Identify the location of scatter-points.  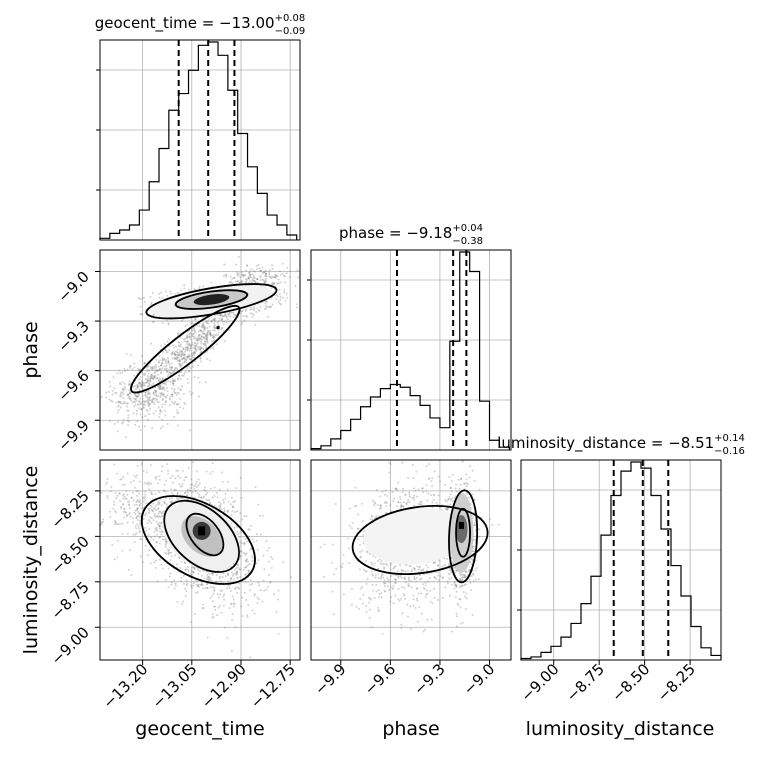
(199, 347).